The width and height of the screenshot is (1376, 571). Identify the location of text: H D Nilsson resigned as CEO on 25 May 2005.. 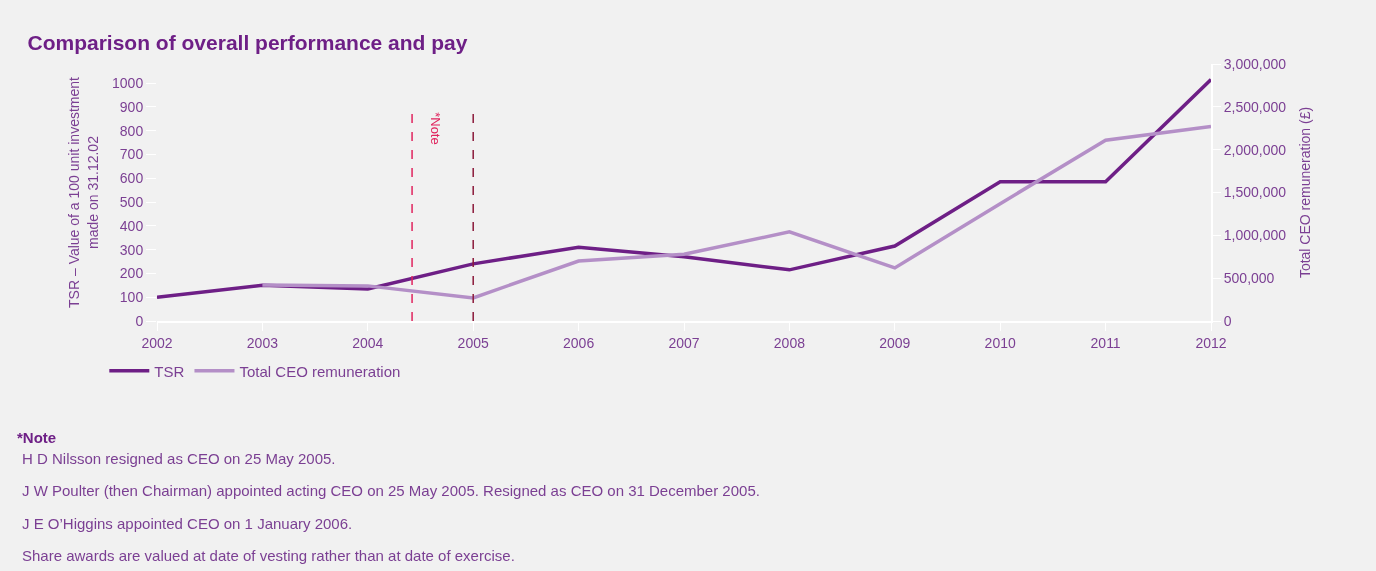
(179, 458).